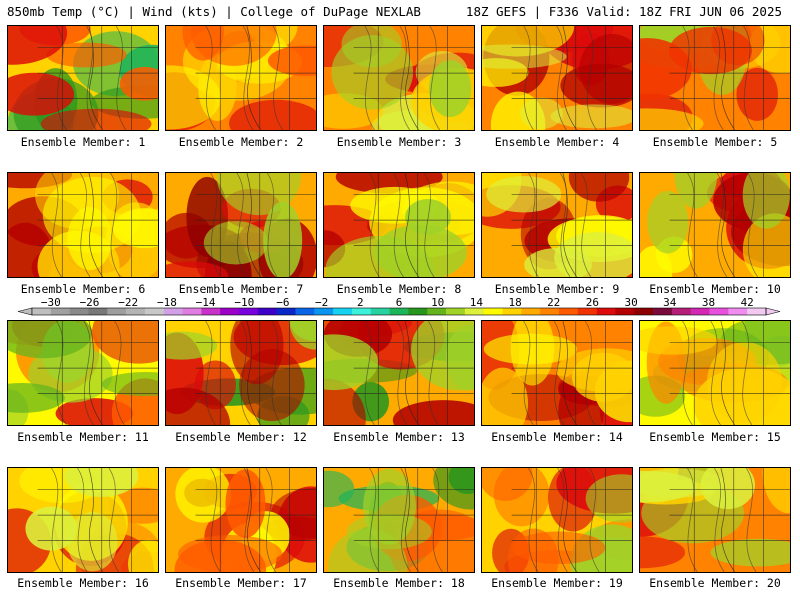  I want to click on ensemble-member-label: Ensemble Member: 12, so click(241, 437).